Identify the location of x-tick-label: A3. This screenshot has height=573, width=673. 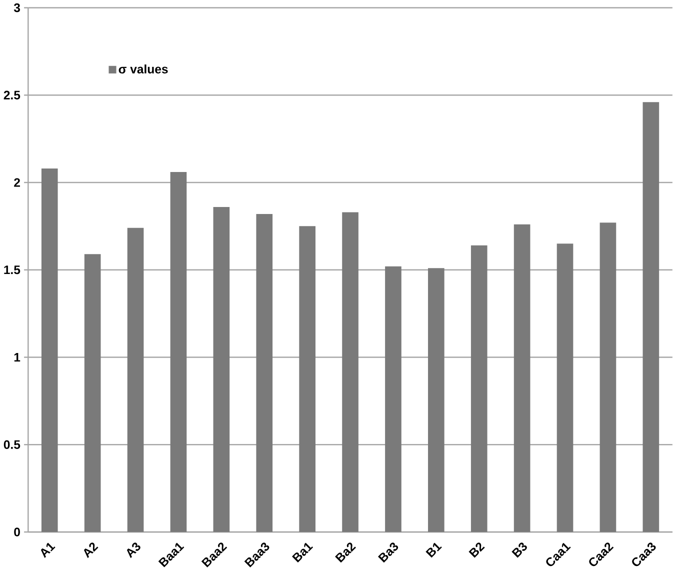
(133, 550).